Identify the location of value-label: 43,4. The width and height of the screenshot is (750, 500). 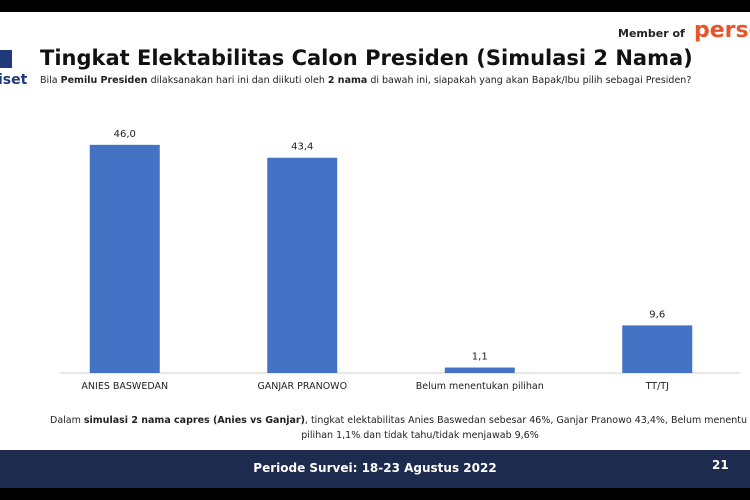
(302, 147).